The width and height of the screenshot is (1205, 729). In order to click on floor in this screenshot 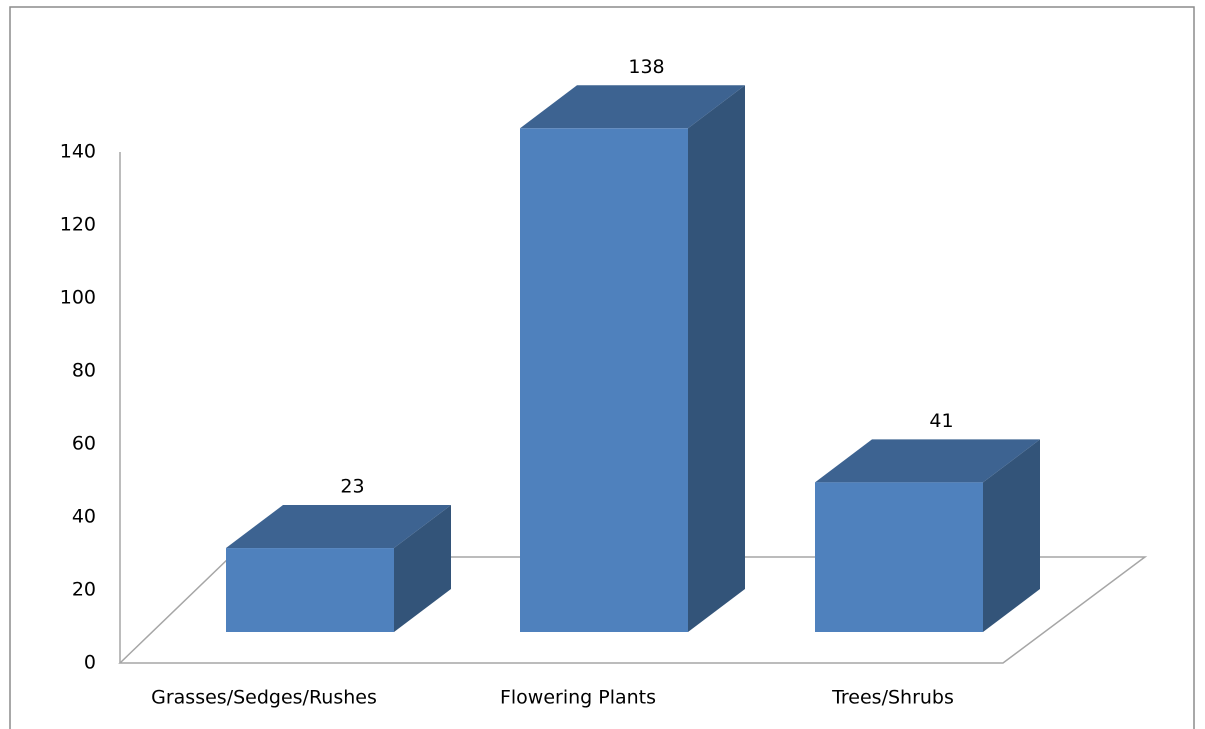, I will do `click(633, 610)`.